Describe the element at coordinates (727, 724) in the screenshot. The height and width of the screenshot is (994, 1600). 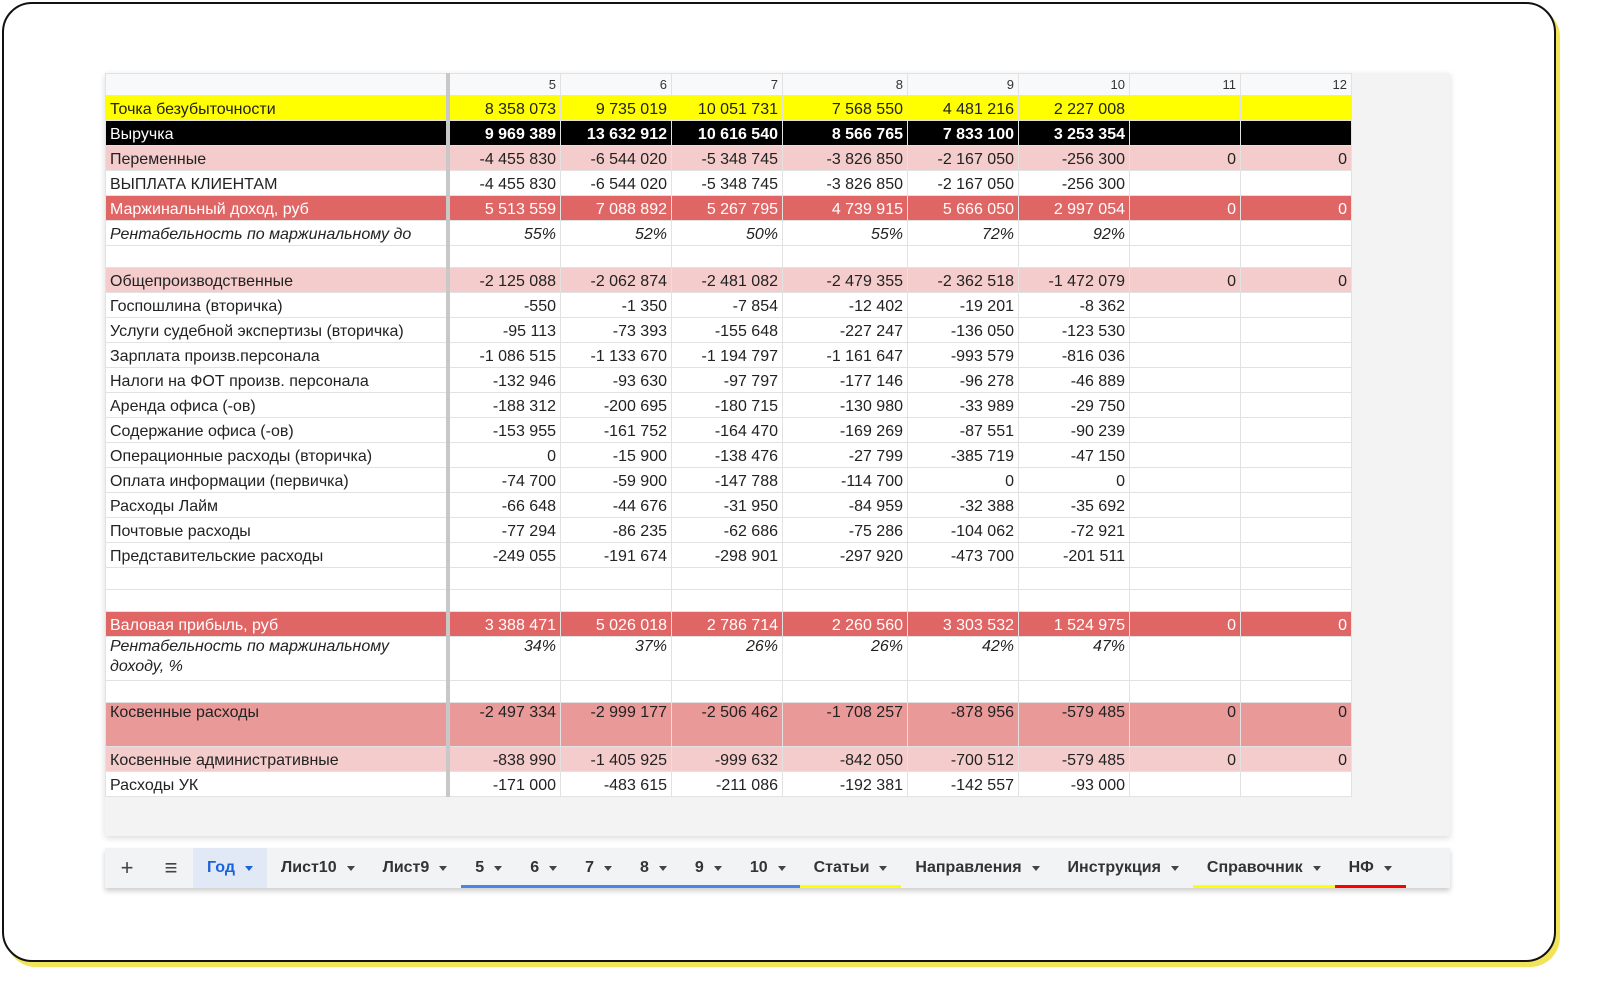
I see `cell: -2 506 462` at that location.